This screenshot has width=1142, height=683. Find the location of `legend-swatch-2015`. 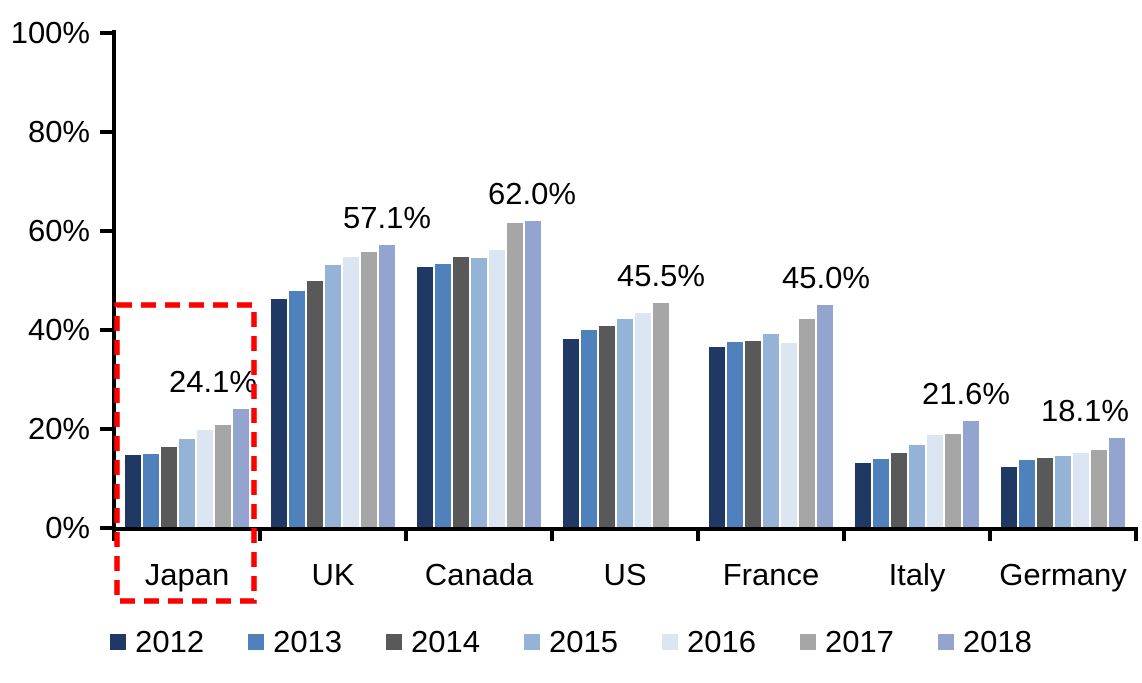

legend-swatch-2015 is located at coordinates (532, 642).